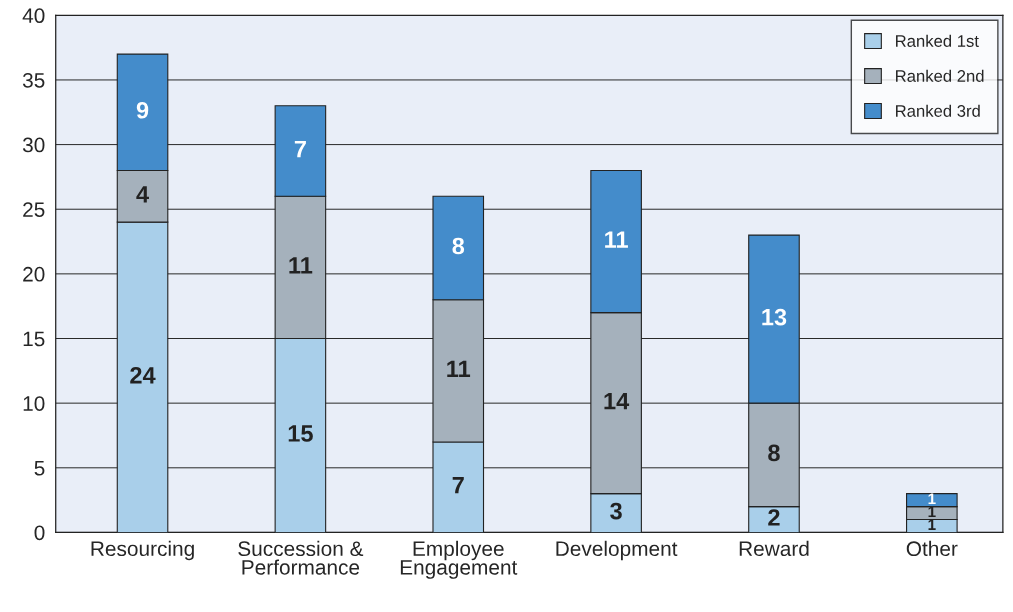 This screenshot has height=612, width=1013. What do you see at coordinates (774, 517) in the screenshot?
I see `data-label: 2` at bounding box center [774, 517].